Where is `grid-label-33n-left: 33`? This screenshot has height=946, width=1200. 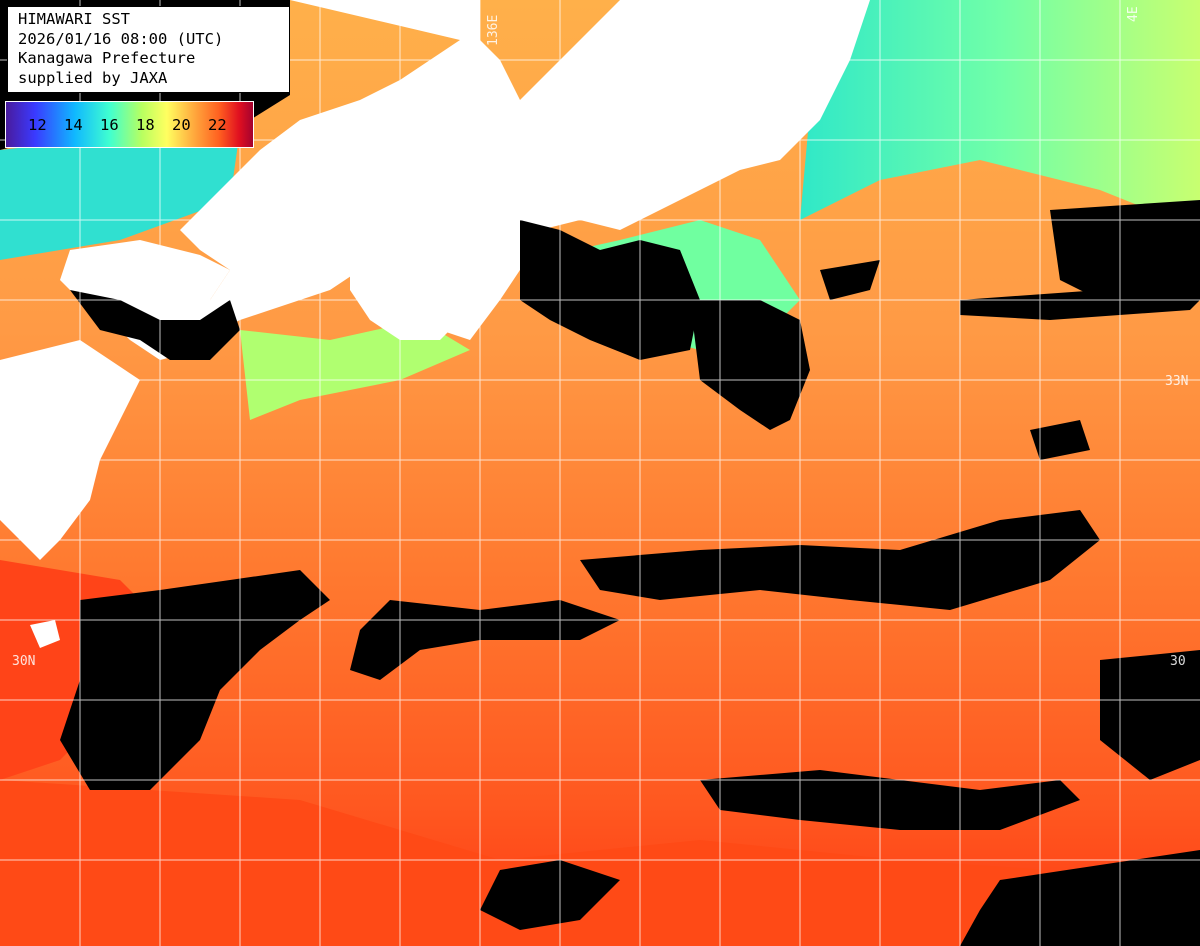 grid-label-33n-left: 33 is located at coordinates (18, 381).